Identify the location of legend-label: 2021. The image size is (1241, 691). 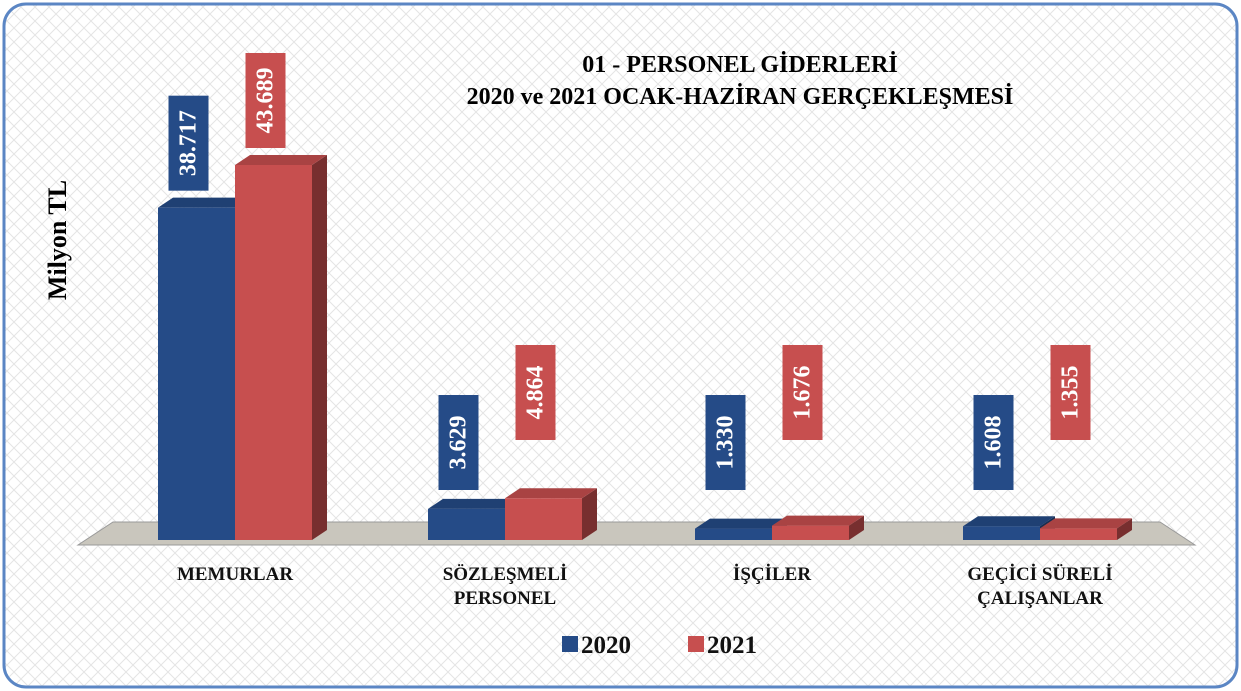
(732, 645).